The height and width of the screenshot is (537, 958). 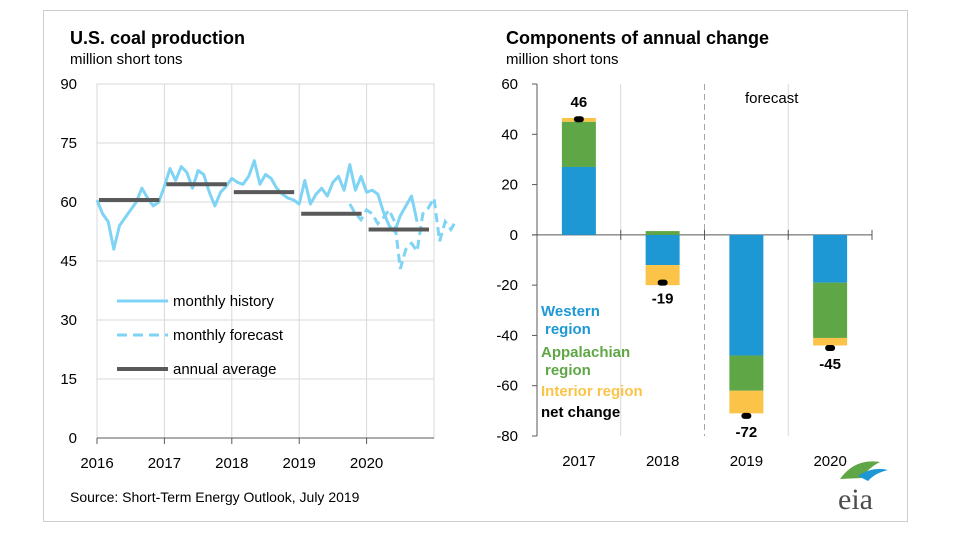 I want to click on bar-2020-appalachian, so click(x=830, y=310).